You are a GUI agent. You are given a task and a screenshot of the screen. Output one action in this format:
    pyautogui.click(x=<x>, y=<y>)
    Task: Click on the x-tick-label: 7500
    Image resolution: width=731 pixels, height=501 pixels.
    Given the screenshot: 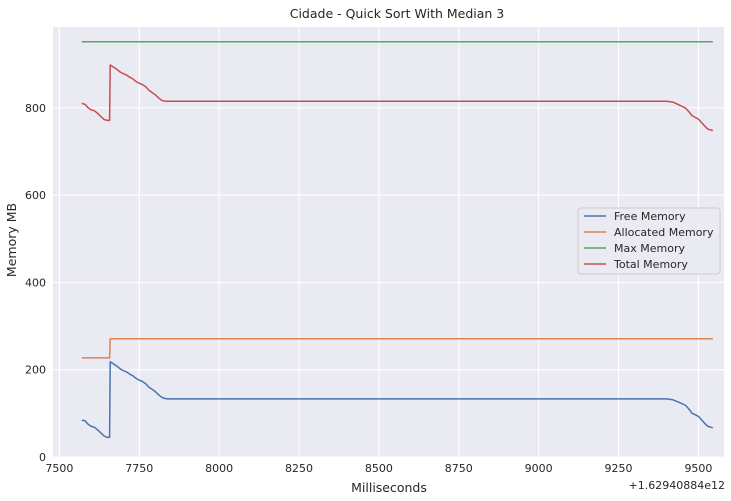 What is the action you would take?
    pyautogui.click(x=59, y=468)
    